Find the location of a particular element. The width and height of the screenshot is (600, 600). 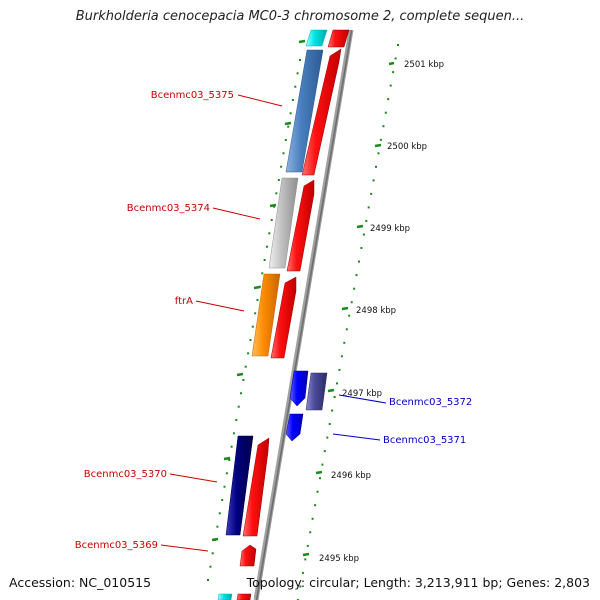

scale-label-2500: 2500 kbp is located at coordinates (407, 147).